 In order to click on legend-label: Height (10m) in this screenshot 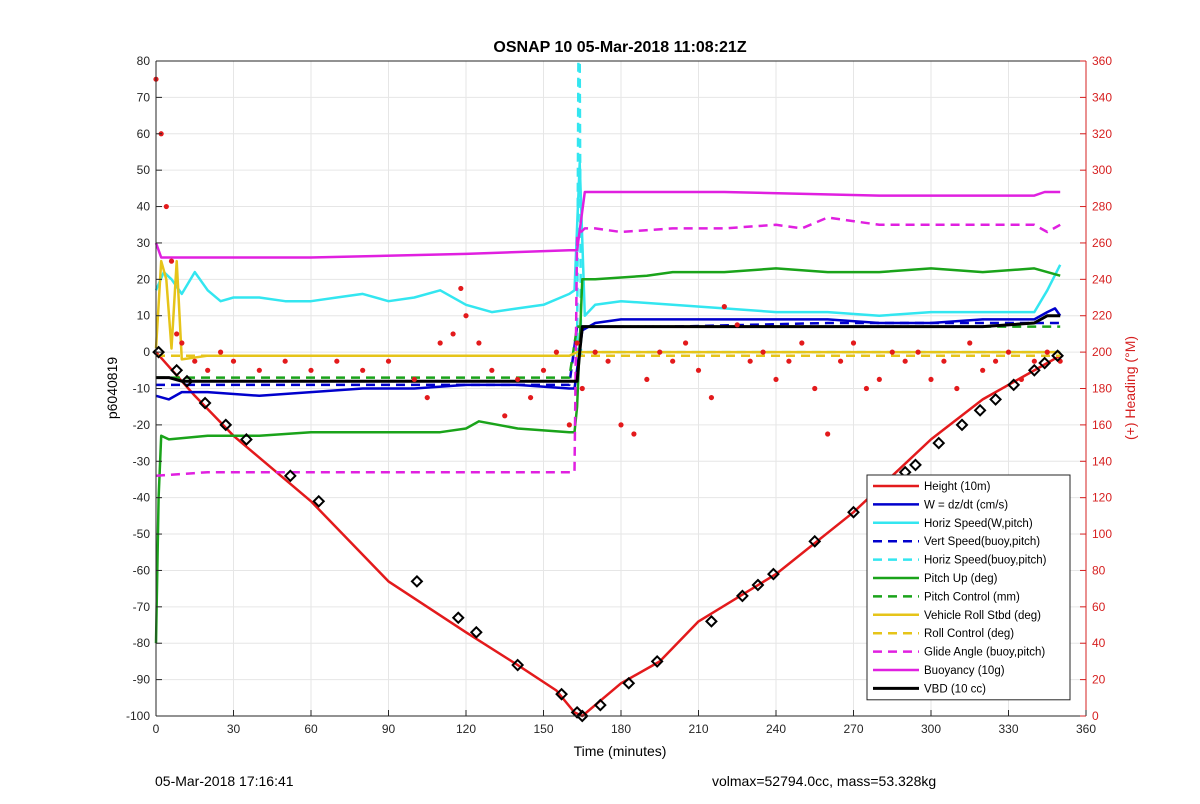, I will do `click(957, 487)`.